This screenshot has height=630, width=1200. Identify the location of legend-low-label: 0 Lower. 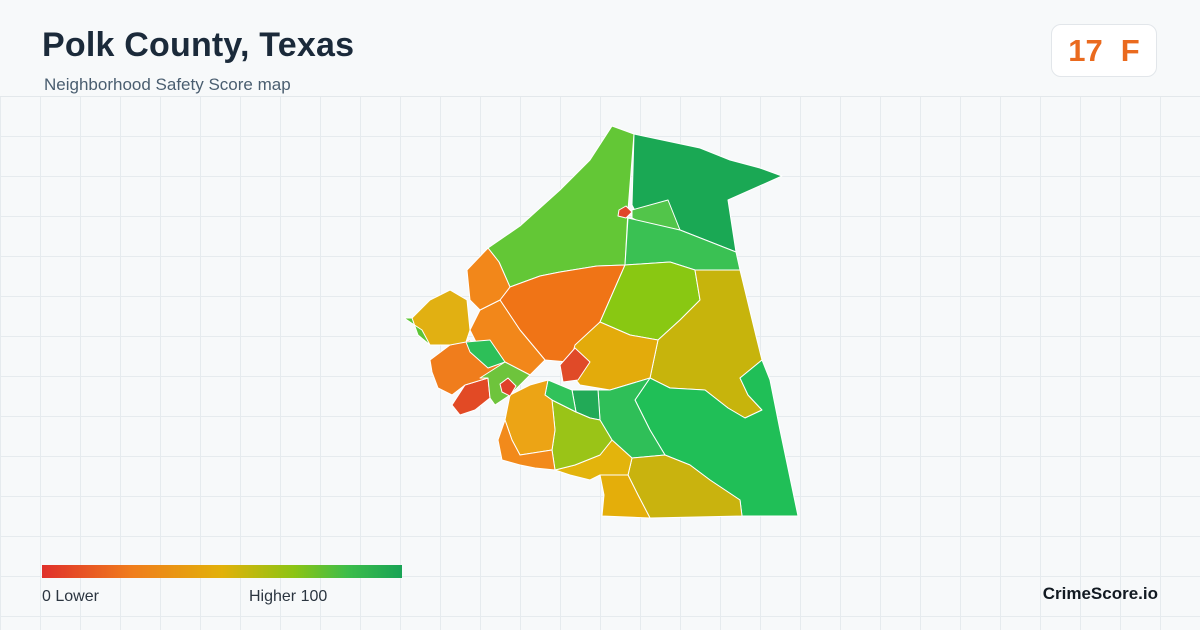
(70, 596).